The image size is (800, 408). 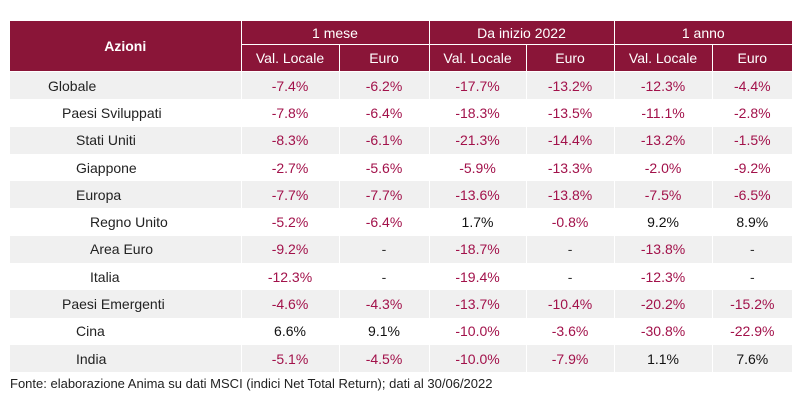 What do you see at coordinates (752, 222) in the screenshot?
I see `value-cell: 8.9%` at bounding box center [752, 222].